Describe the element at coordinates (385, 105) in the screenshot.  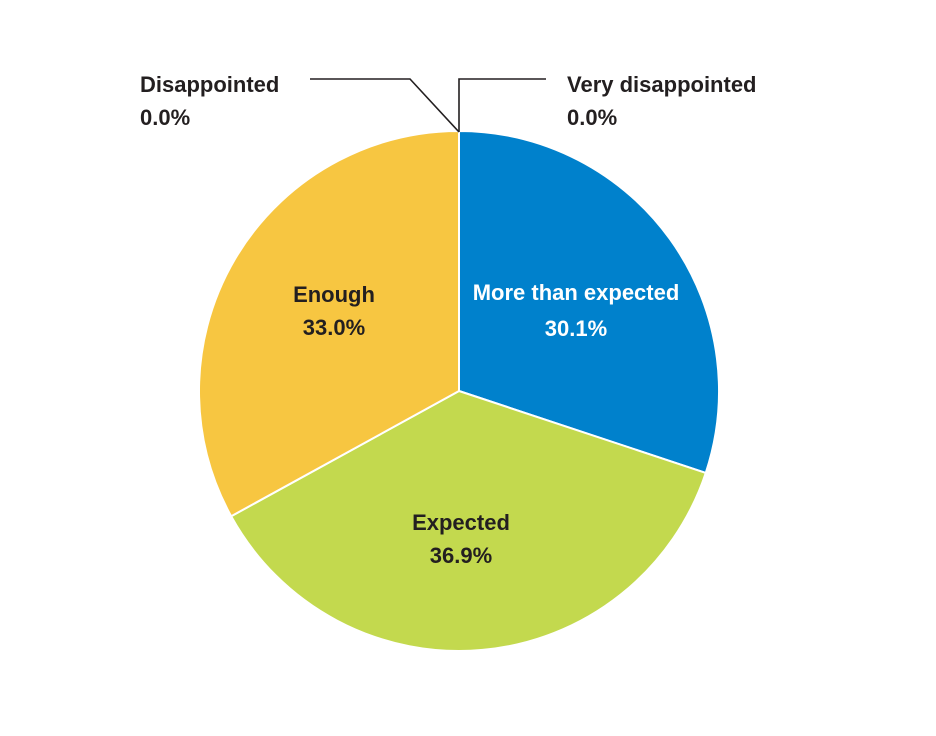
I see `leader-line-disappointed` at that location.